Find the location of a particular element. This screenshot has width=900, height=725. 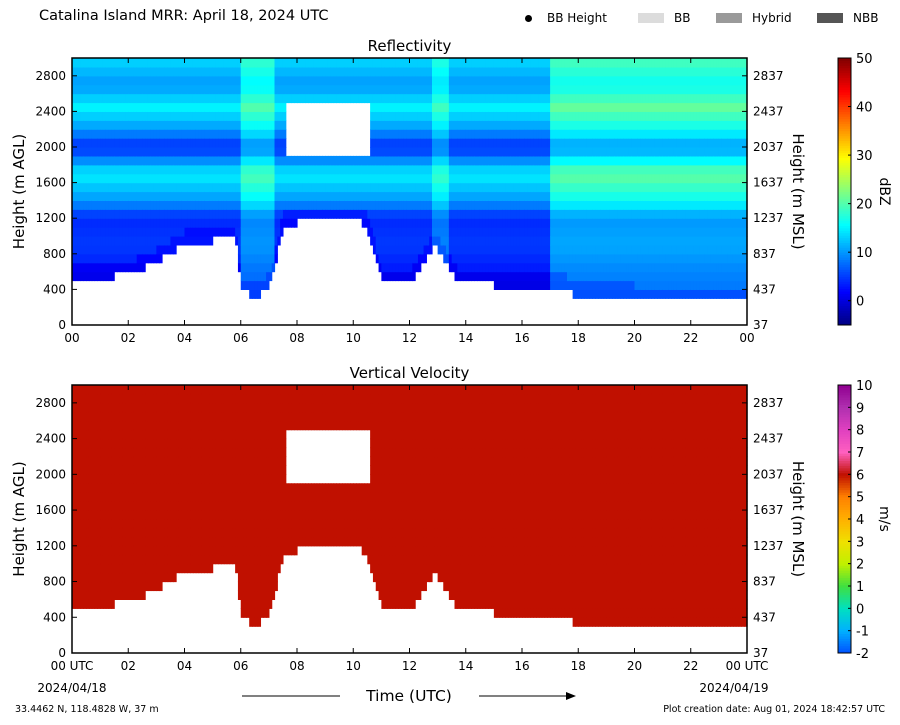

hybrid-swatch-icon is located at coordinates (729, 18).